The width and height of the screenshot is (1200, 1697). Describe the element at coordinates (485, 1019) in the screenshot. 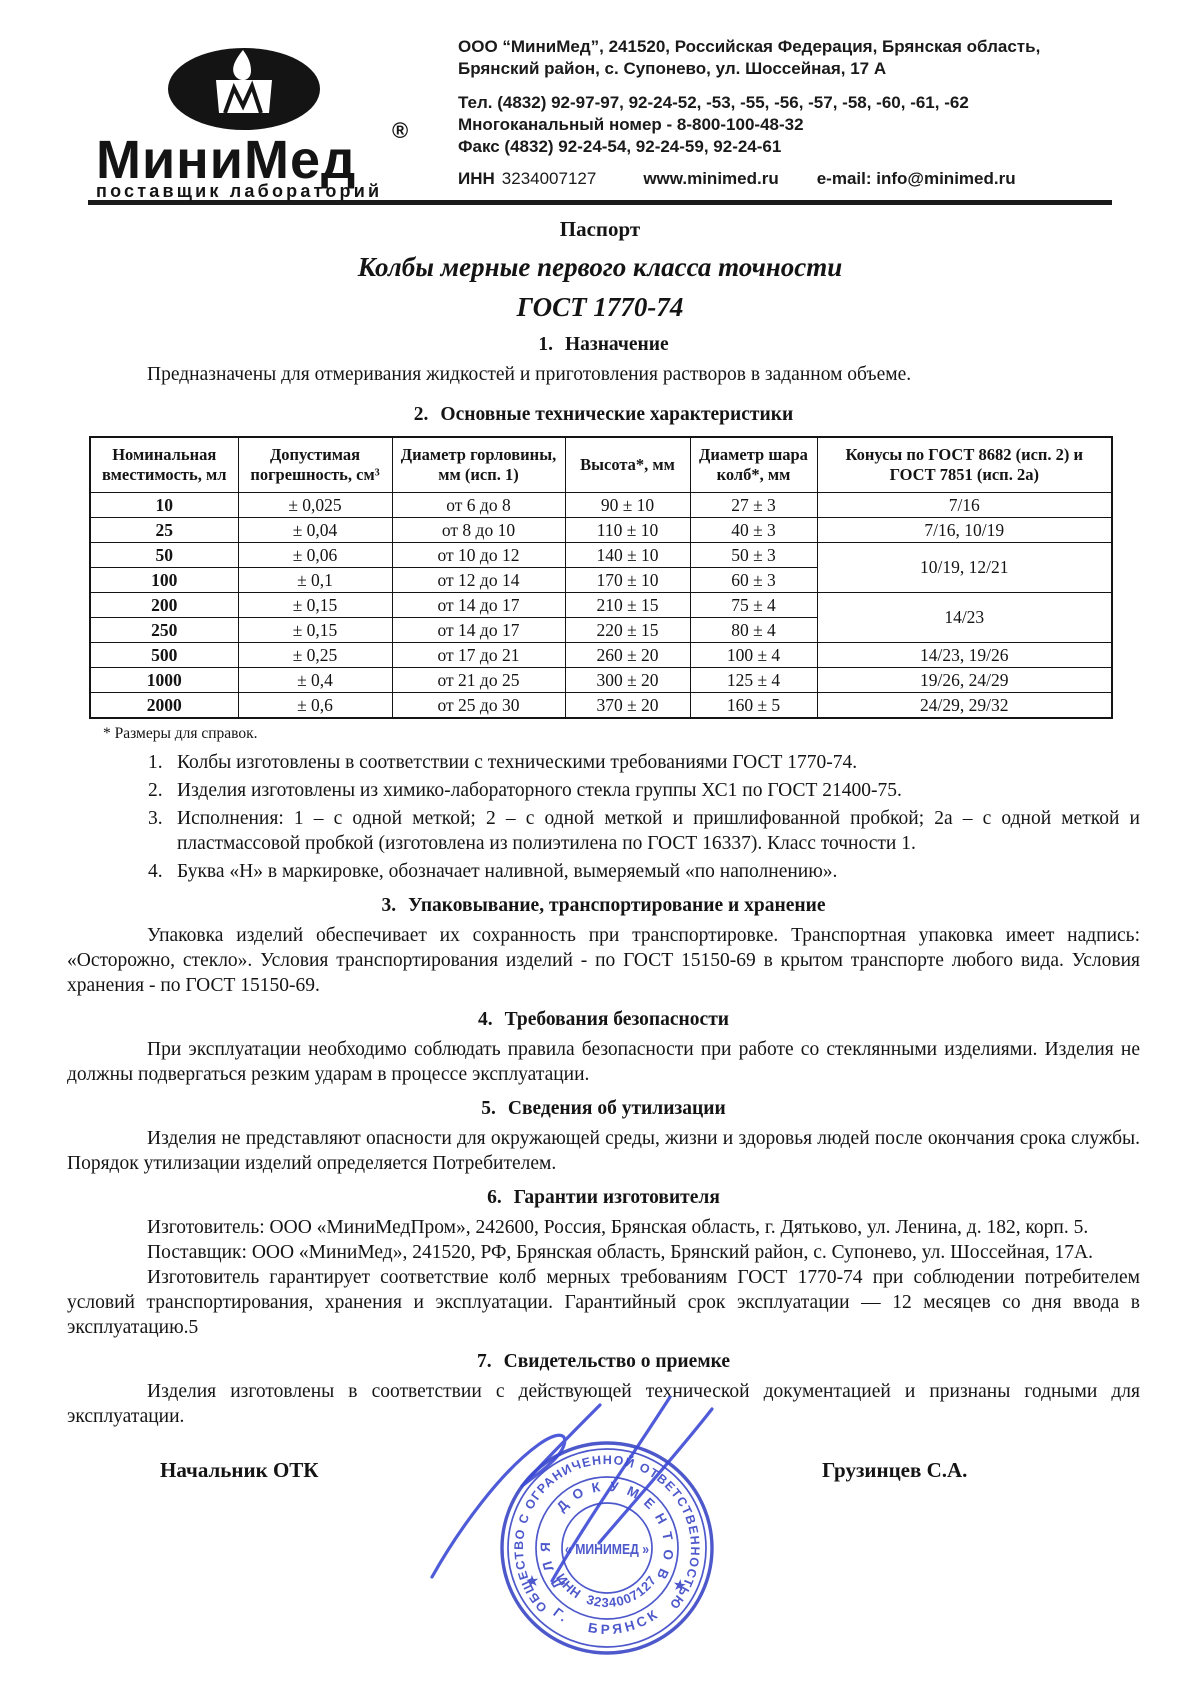

I see `section-4-number: 4.` at that location.